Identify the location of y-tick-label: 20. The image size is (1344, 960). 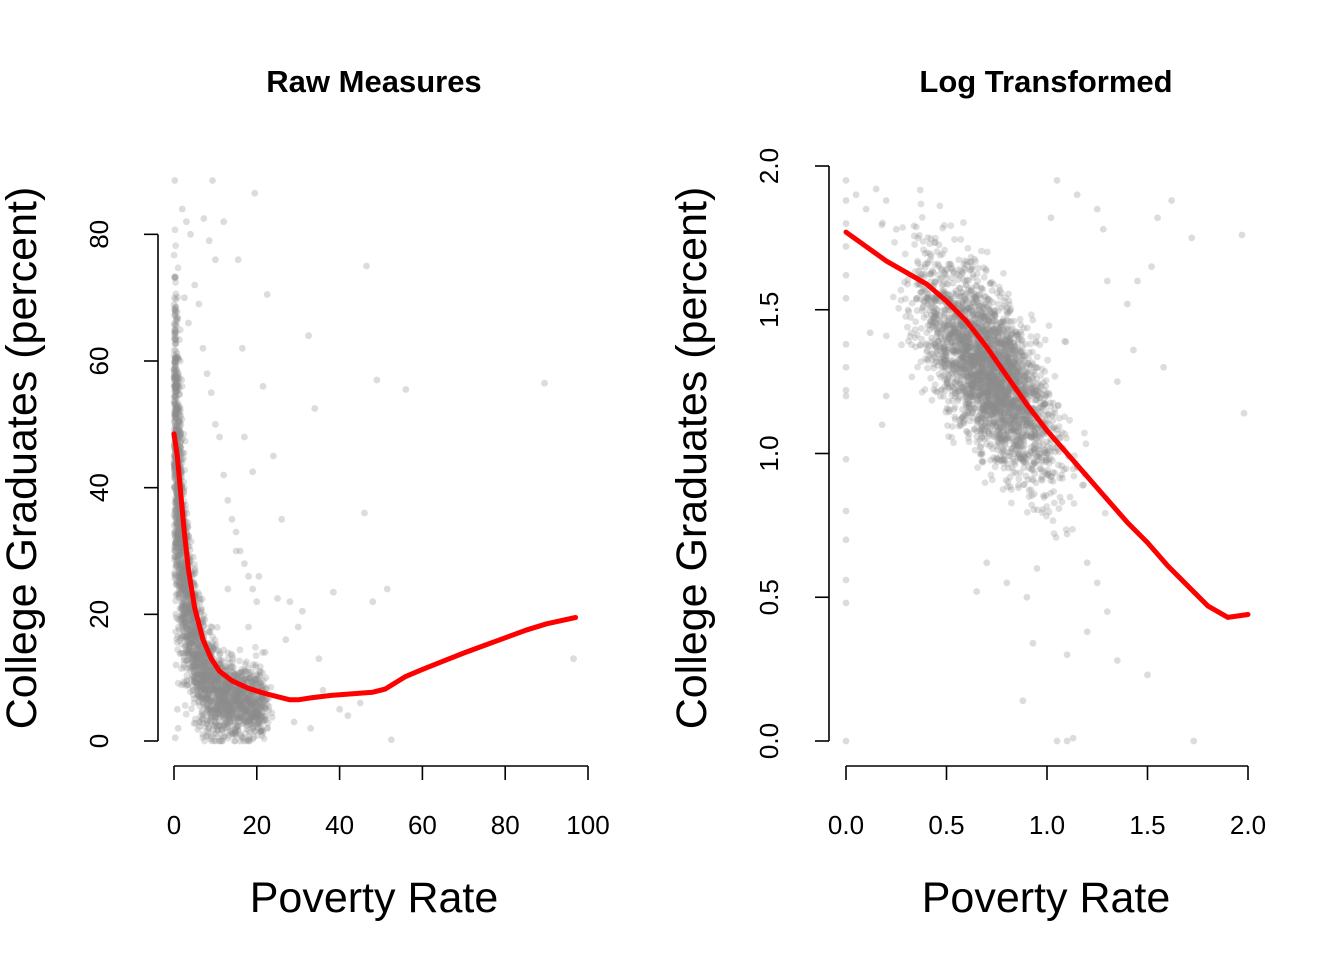
(99, 614).